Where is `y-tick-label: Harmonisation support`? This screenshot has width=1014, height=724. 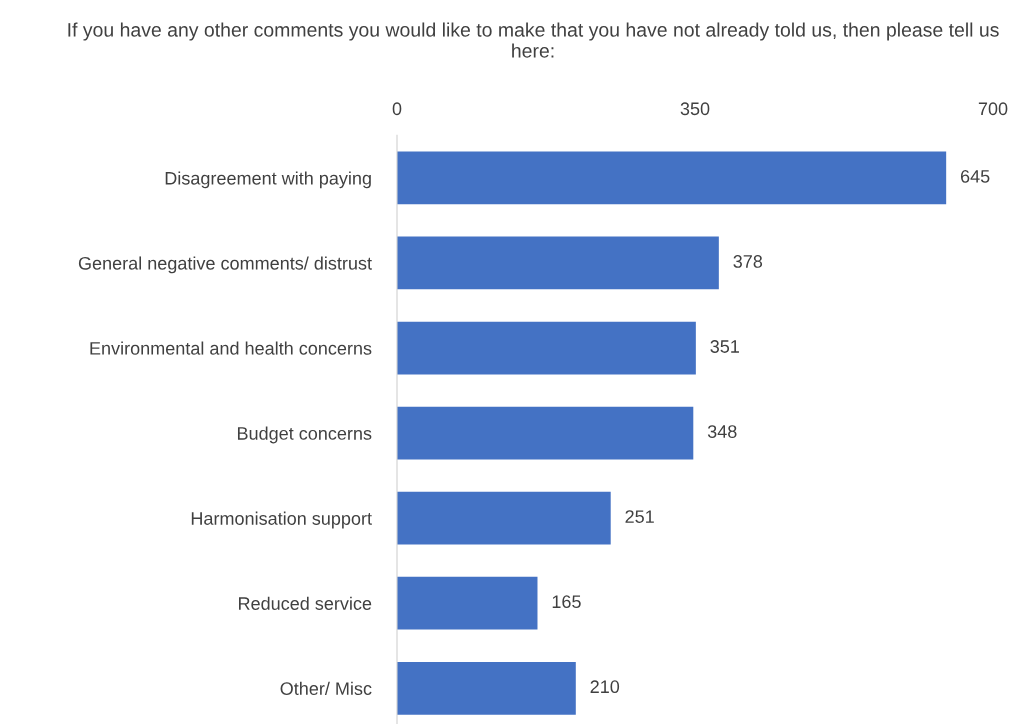
y-tick-label: Harmonisation support is located at coordinates (281, 520).